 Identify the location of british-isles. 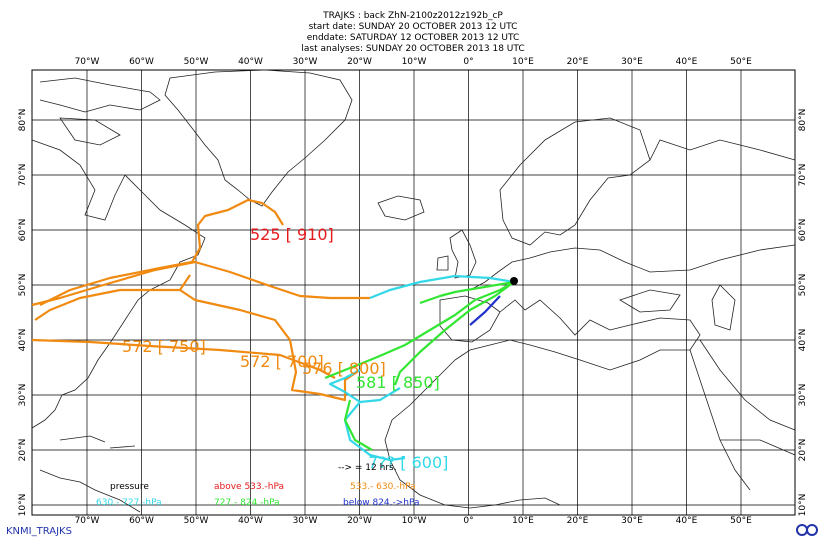
(456, 254).